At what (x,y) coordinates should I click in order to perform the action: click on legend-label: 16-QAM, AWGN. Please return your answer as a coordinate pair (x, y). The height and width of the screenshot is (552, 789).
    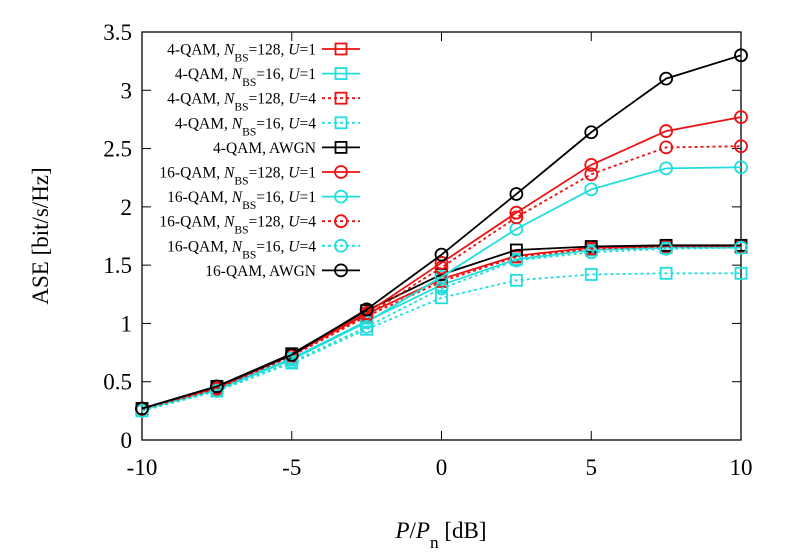
    Looking at the image, I should click on (260, 271).